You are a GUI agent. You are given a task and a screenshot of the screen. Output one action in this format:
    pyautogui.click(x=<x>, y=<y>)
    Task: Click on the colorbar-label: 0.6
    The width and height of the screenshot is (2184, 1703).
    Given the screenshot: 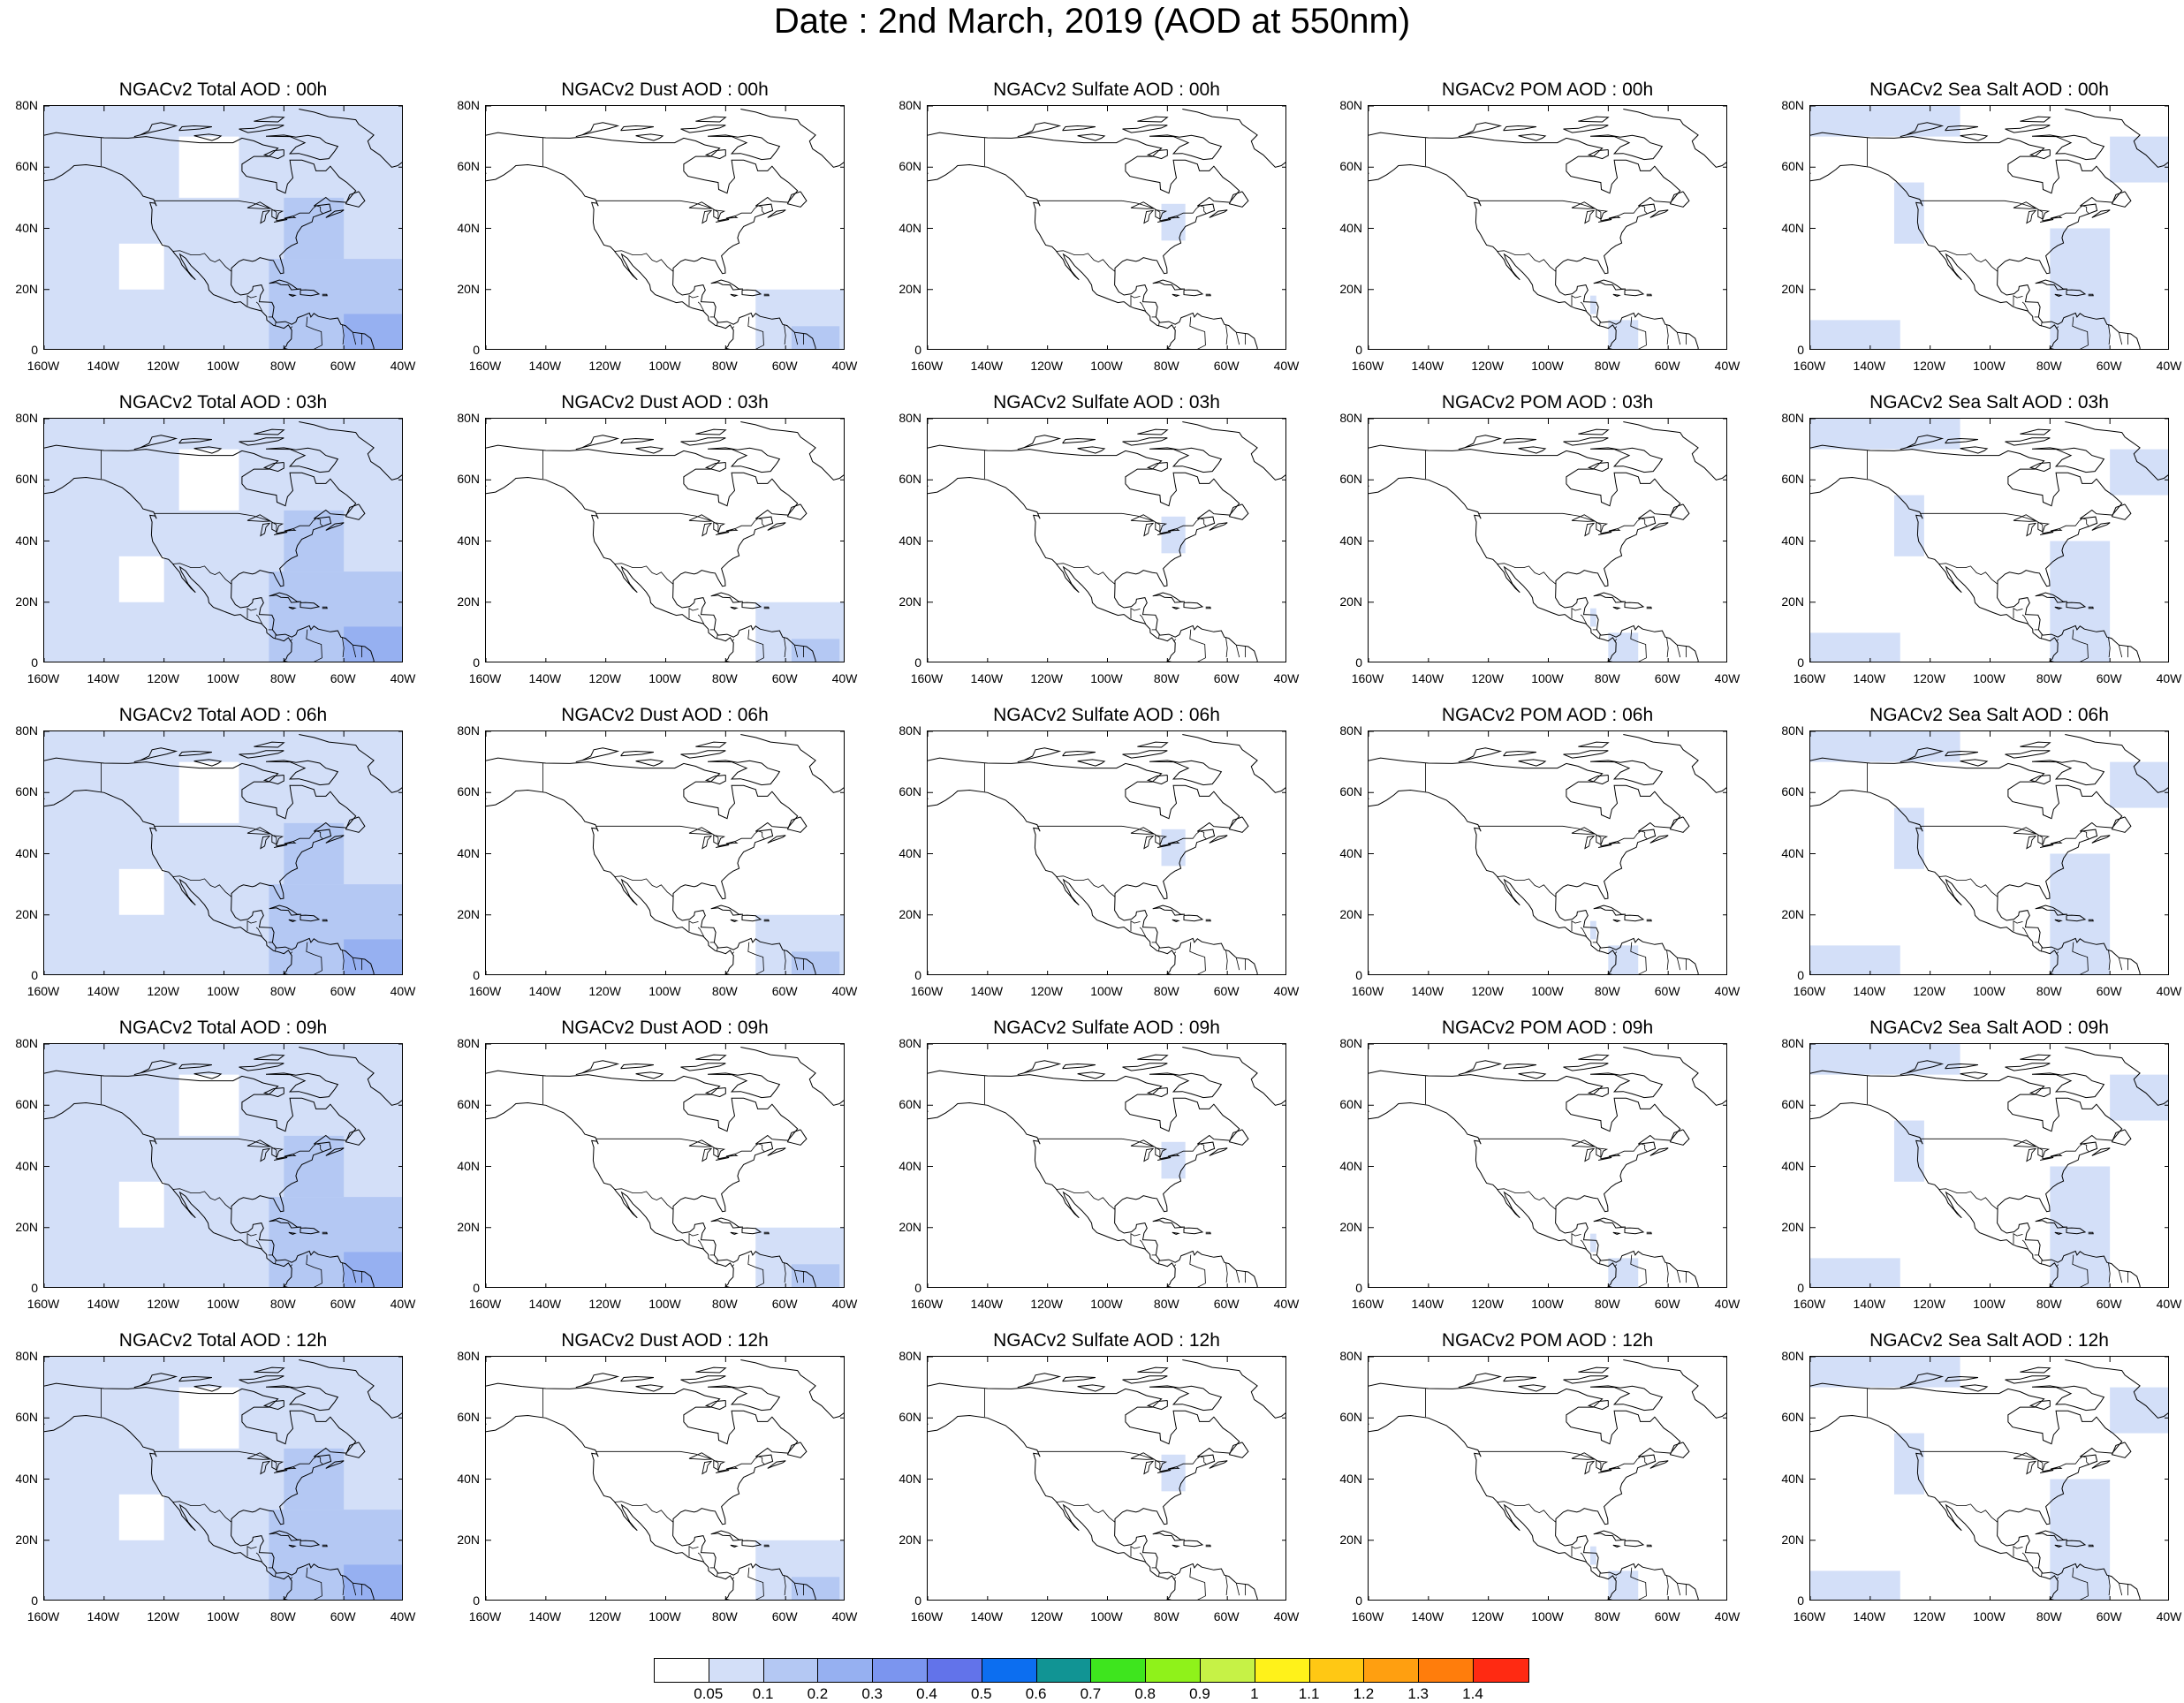 What is the action you would take?
    pyautogui.click(x=1036, y=1693)
    